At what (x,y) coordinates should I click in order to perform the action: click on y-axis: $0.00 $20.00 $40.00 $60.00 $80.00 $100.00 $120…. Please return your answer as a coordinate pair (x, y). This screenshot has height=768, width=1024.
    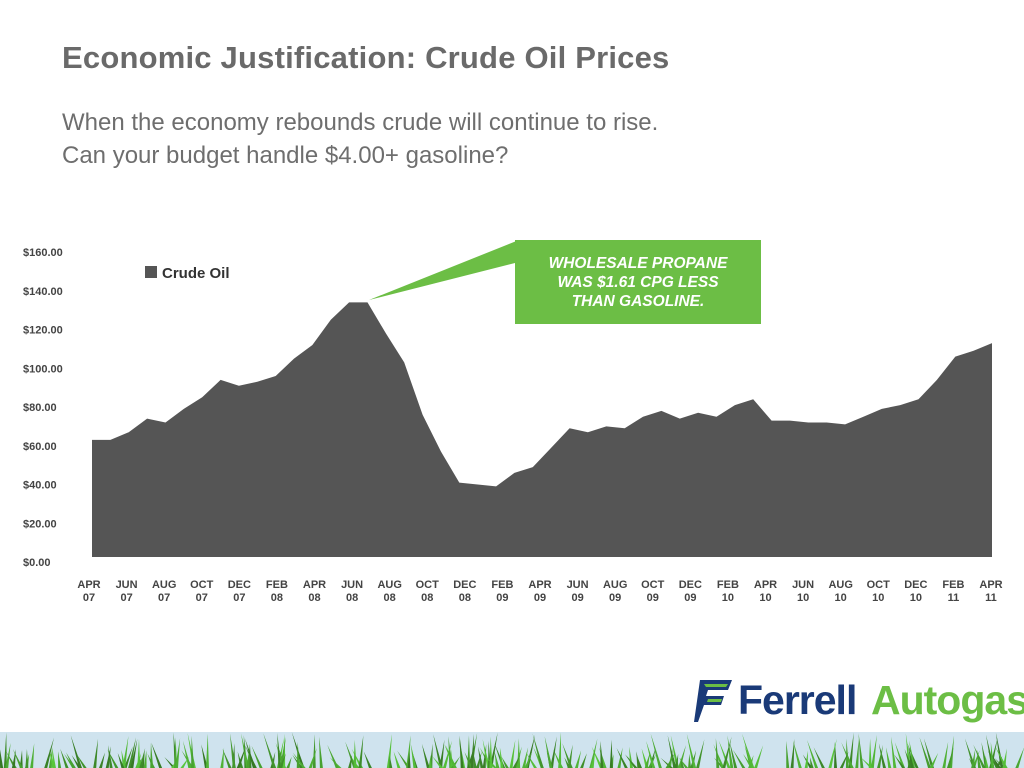
    Looking at the image, I should click on (43, 408).